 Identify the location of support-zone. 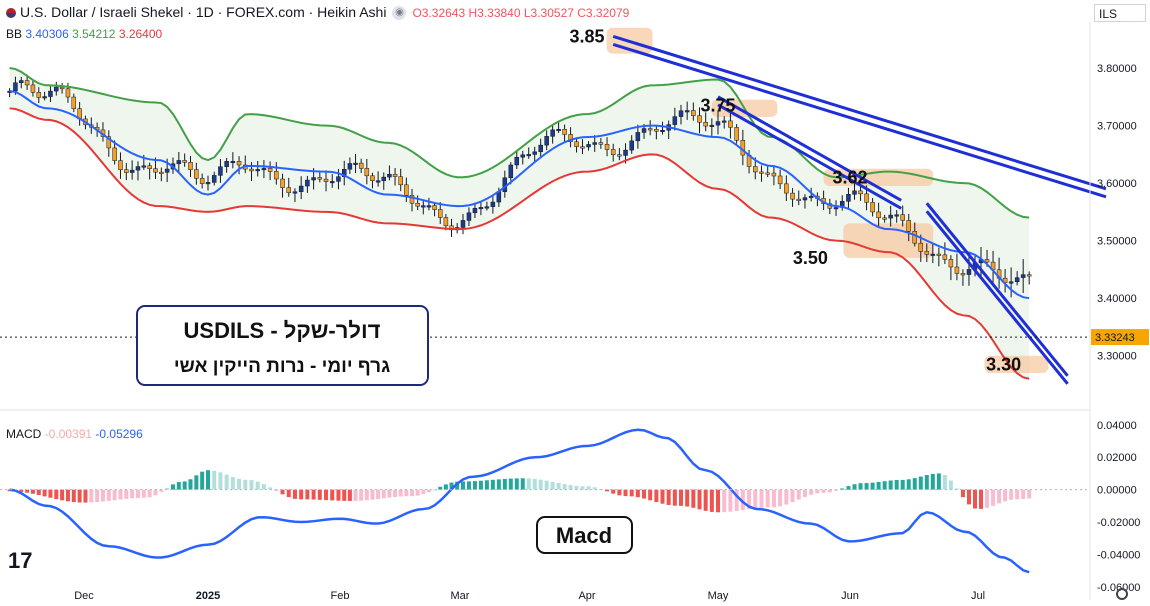
(1016, 364).